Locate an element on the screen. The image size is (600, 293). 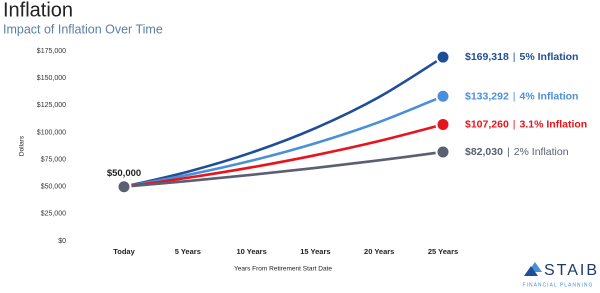
y-tick-label: $50,000 is located at coordinates (53, 187).